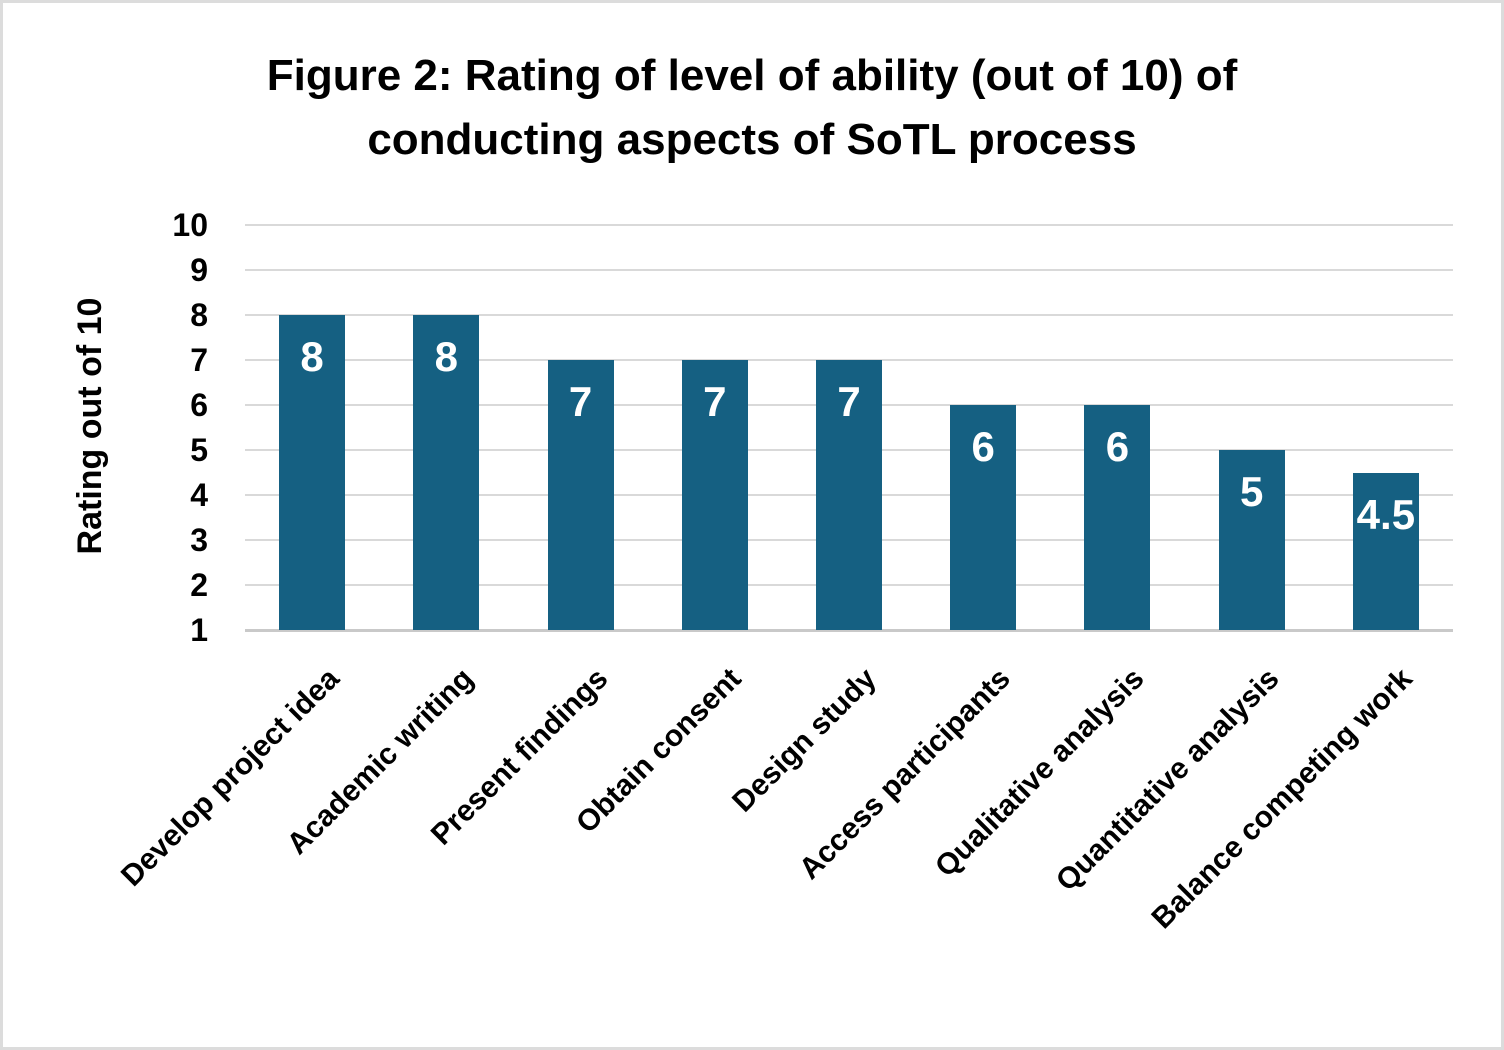 This screenshot has width=1504, height=1050. I want to click on y-tick-label: 1, so click(199, 630).